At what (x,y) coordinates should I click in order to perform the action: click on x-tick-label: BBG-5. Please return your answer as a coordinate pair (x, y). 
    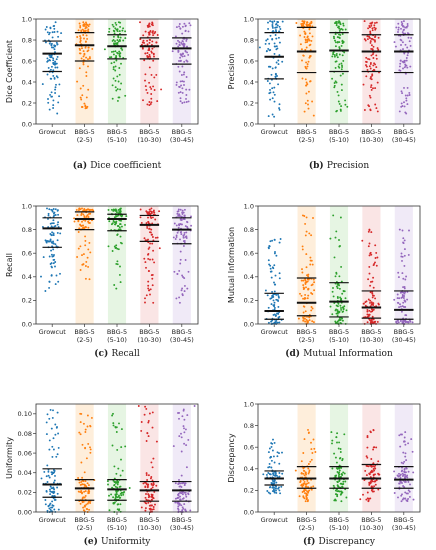
    Looking at the image, I should click on (404, 520).